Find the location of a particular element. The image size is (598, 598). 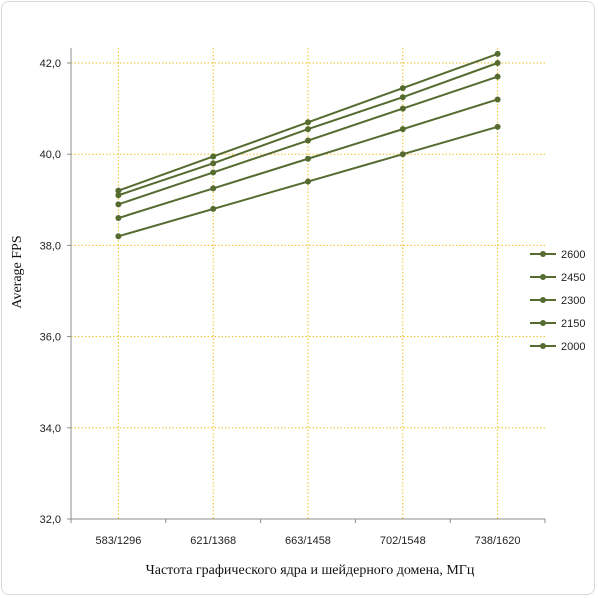

legend-label: 2300 is located at coordinates (573, 301).